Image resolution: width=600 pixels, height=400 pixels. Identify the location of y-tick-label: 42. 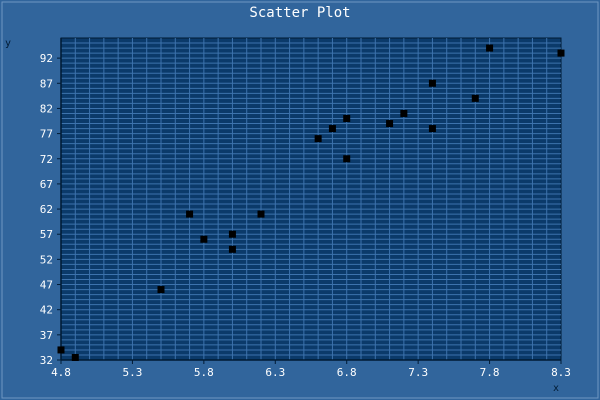
(46, 310).